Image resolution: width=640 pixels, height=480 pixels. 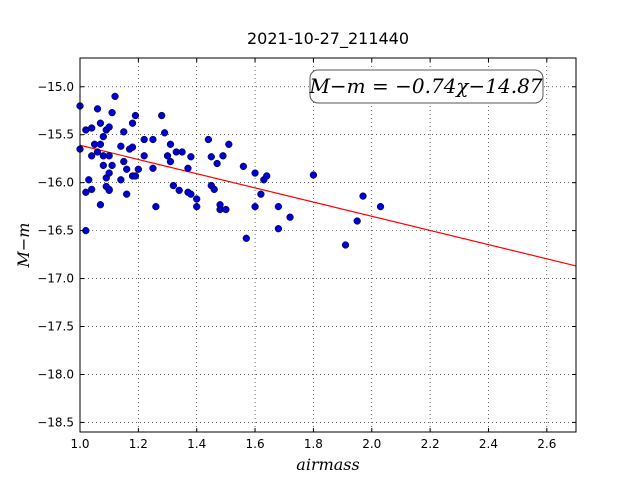 What do you see at coordinates (55, 422) in the screenshot?
I see `y-tick-label: −18.5` at bounding box center [55, 422].